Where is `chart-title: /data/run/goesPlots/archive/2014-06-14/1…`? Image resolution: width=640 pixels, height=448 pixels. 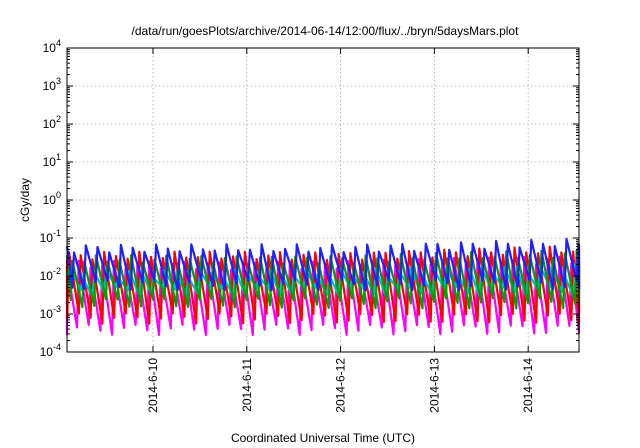 chart-title: /data/run/goesPlots/archive/2014-06-14/1… is located at coordinates (326, 31).